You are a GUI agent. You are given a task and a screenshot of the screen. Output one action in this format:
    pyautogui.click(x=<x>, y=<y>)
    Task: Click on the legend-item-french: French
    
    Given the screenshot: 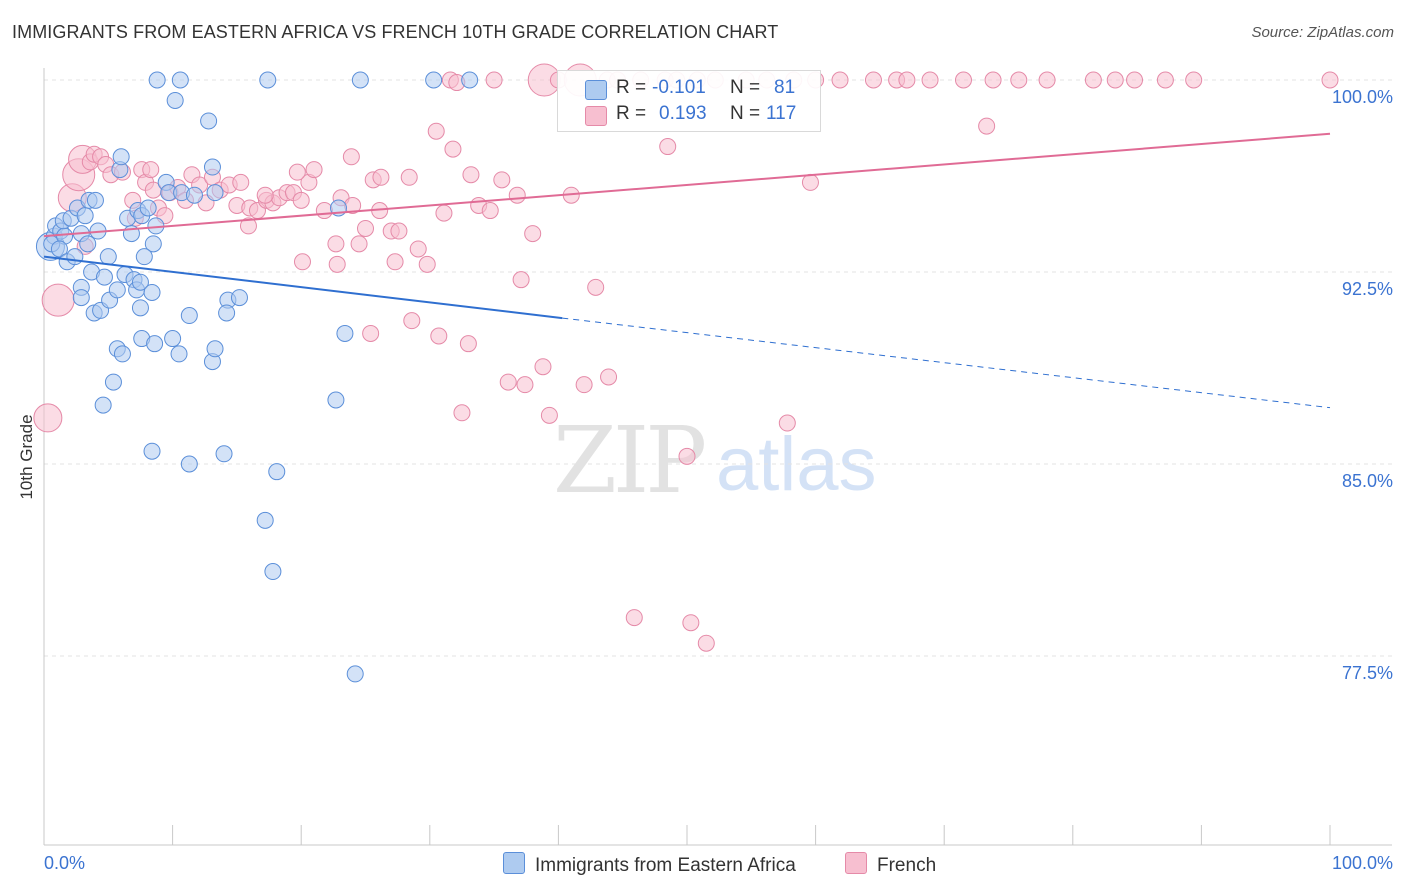 What is the action you would take?
    pyautogui.click(x=890, y=864)
    